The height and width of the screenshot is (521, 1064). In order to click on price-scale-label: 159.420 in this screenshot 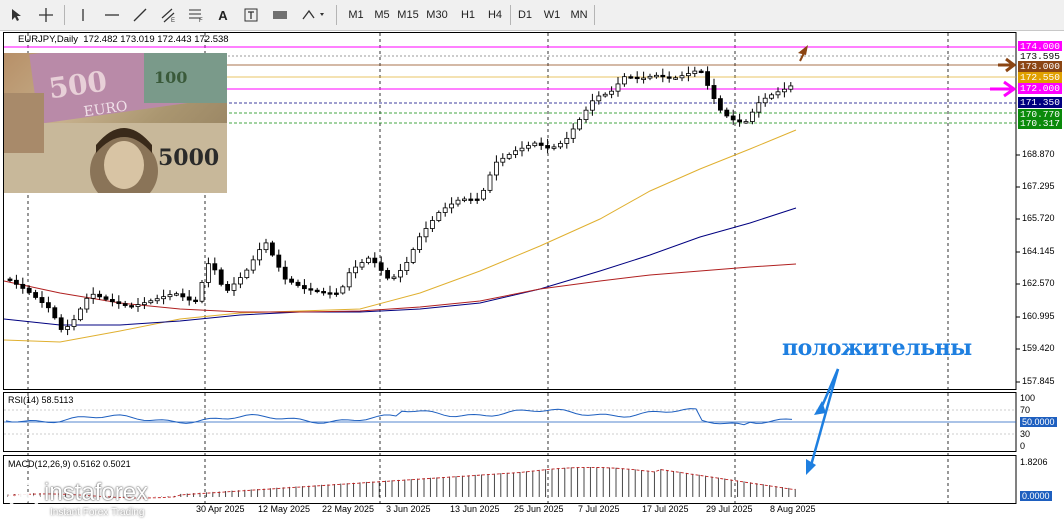, I will do `click(1038, 348)`.